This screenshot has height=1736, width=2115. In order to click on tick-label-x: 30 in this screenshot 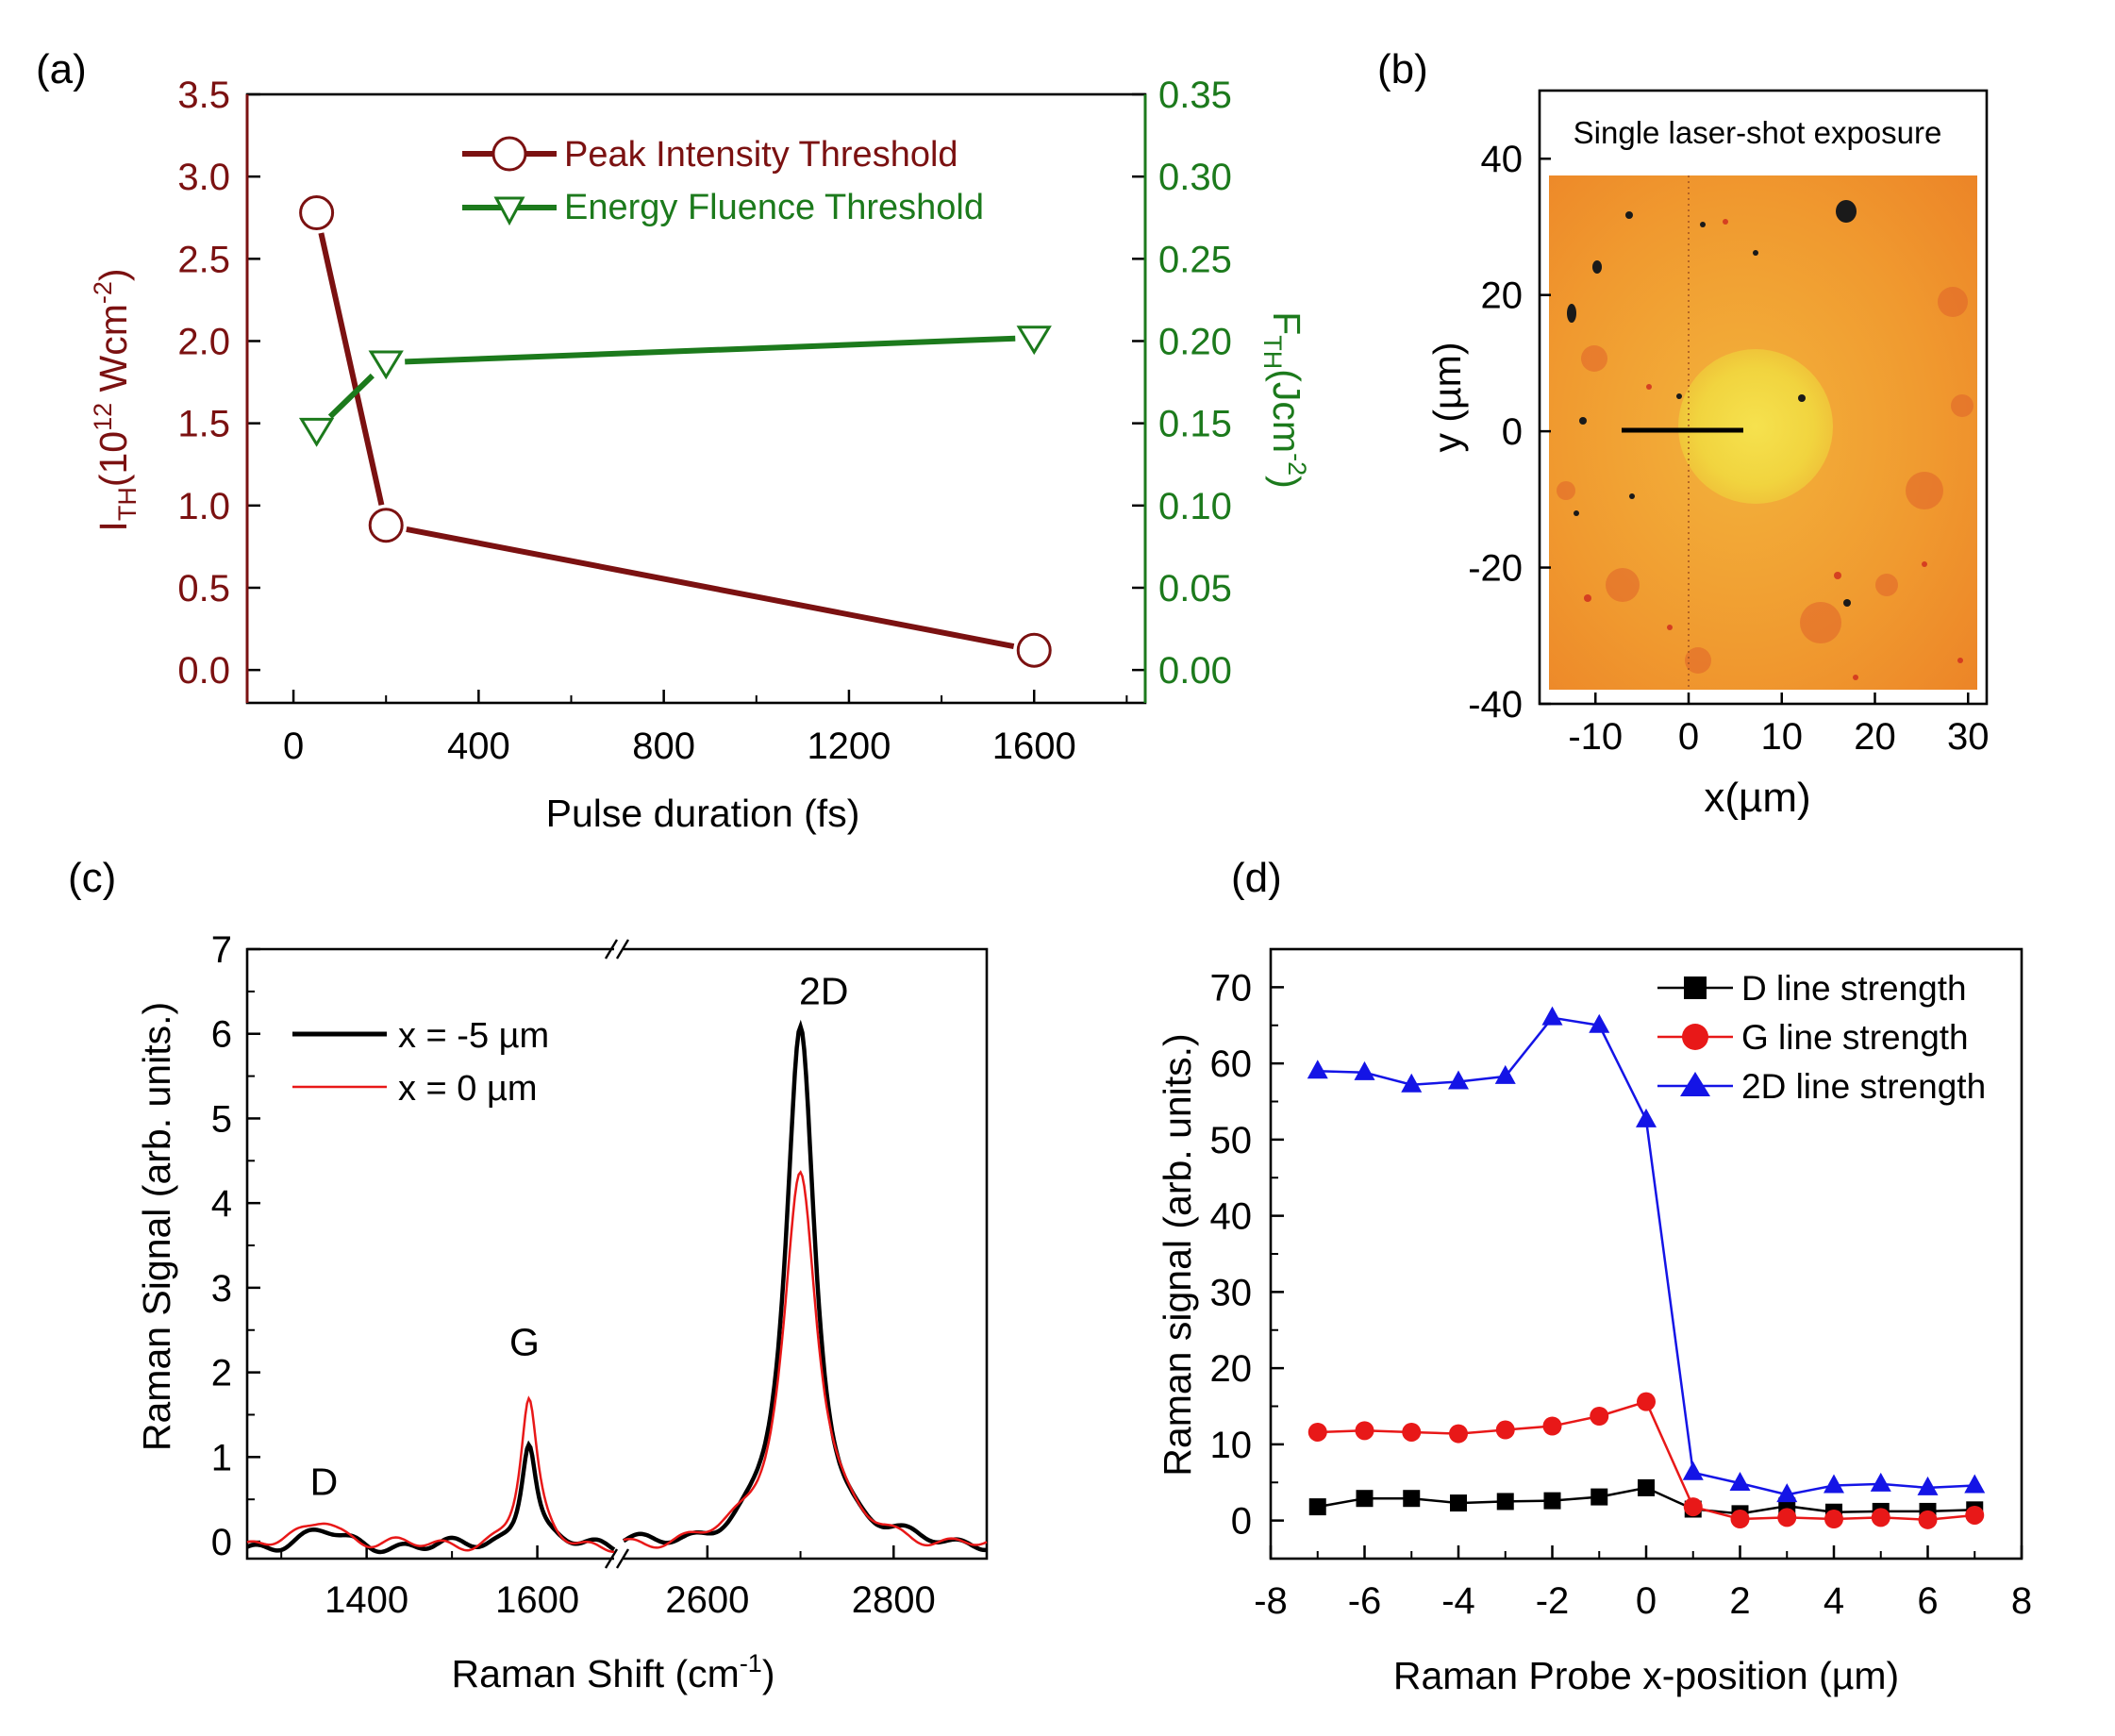, I will do `click(1969, 737)`.